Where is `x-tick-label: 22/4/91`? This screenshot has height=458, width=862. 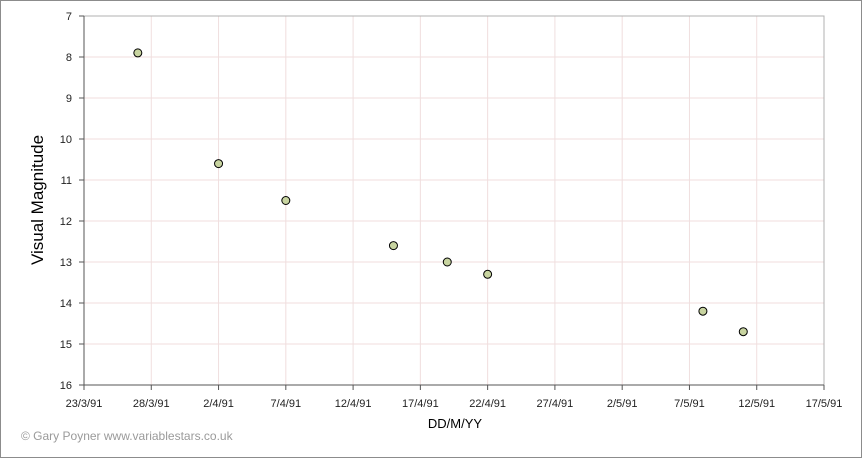 x-tick-label: 22/4/91 is located at coordinates (487, 404).